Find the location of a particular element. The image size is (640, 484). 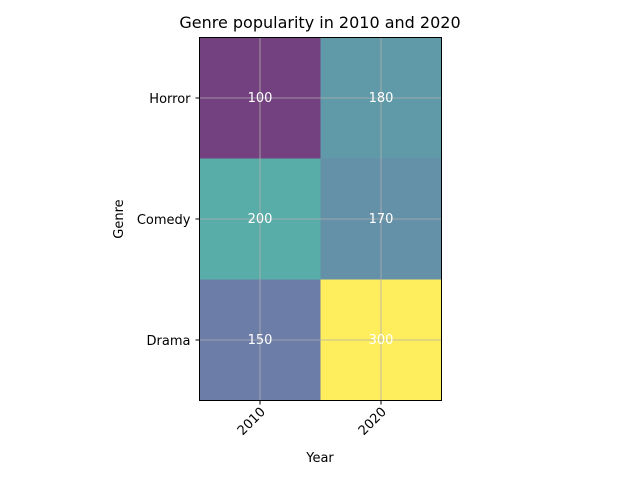

x-tick-label: 2010 is located at coordinates (252, 422).